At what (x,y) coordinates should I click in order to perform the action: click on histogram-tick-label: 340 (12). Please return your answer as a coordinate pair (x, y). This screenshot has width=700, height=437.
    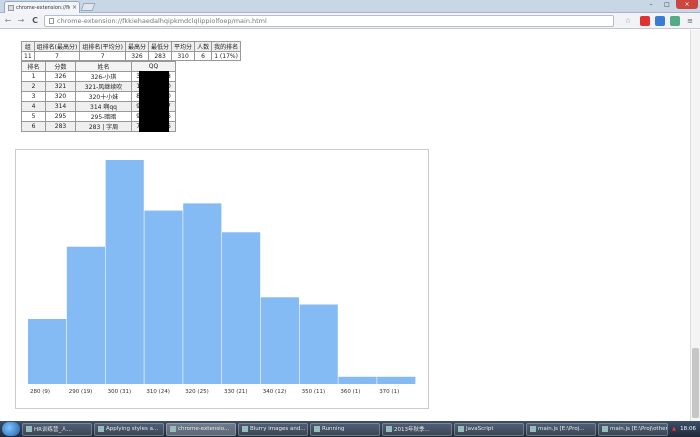
    Looking at the image, I should click on (275, 392).